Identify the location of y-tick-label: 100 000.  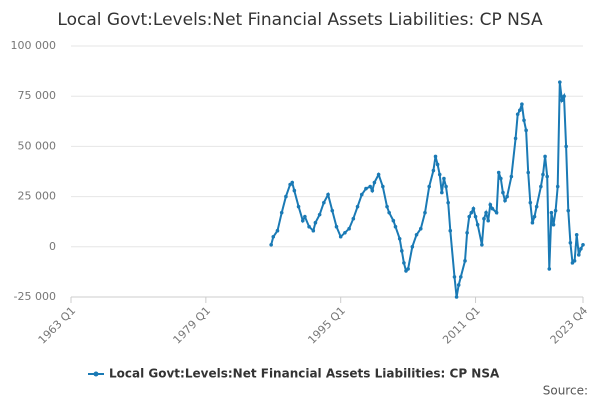
(34, 45).